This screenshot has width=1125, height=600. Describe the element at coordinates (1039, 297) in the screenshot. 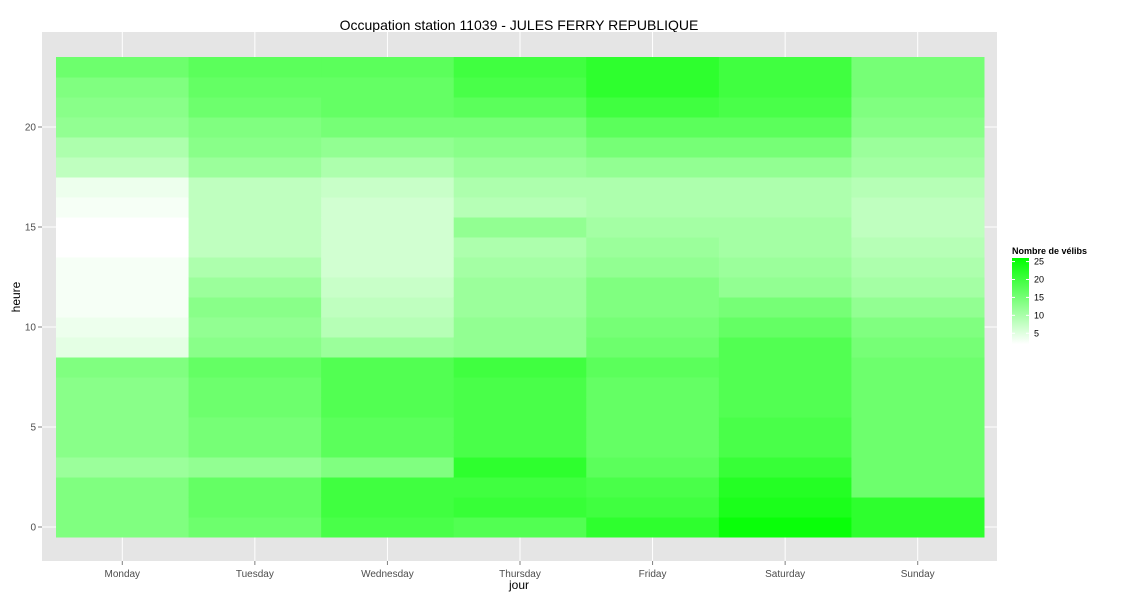

I see `legend-tick-label: 15` at that location.